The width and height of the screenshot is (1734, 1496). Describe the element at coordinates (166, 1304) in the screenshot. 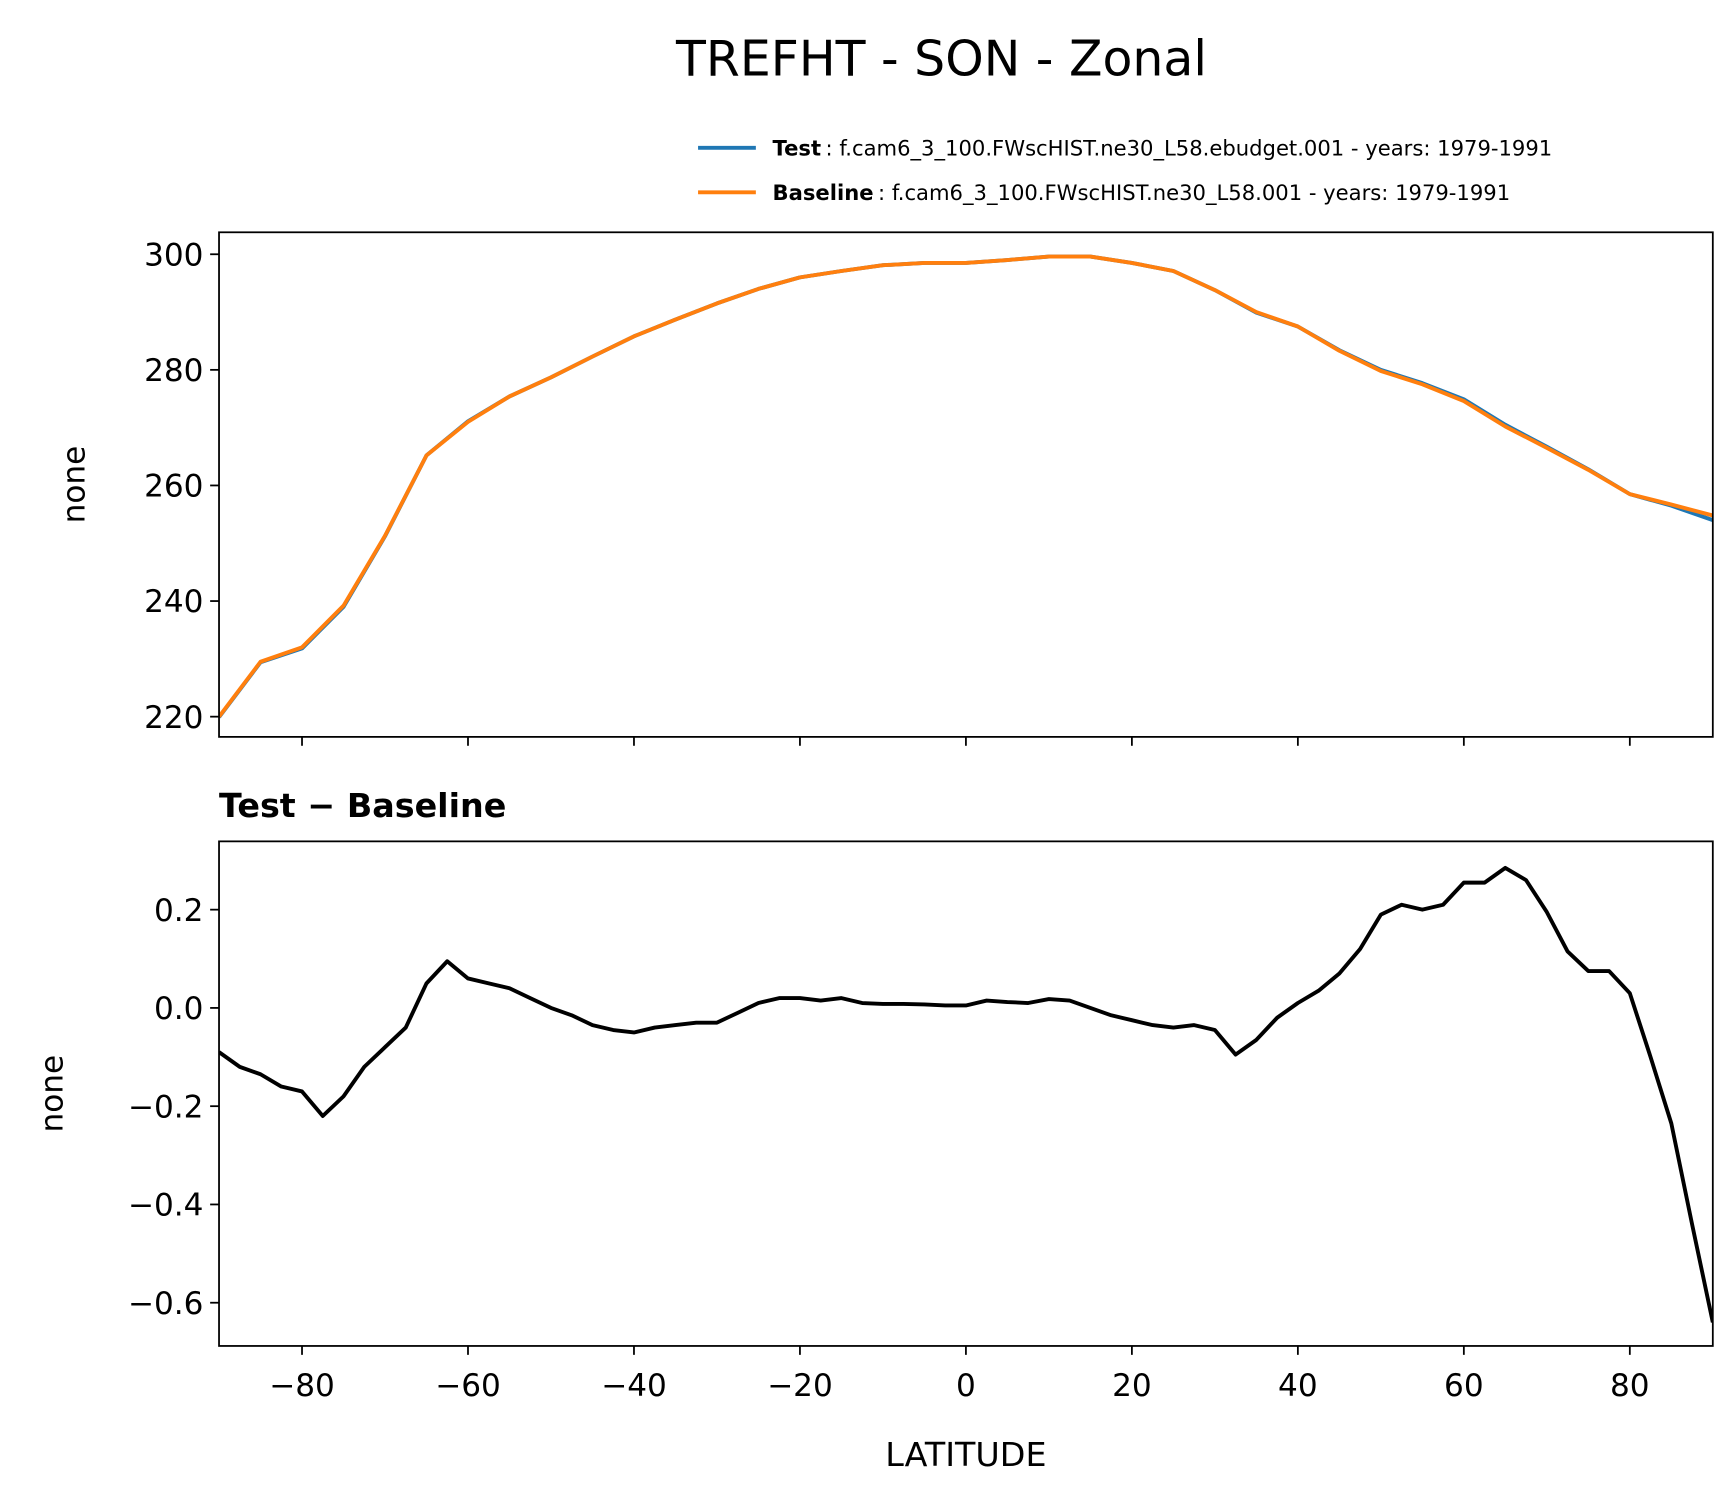

I see `y-tick-label: −0.6` at that location.